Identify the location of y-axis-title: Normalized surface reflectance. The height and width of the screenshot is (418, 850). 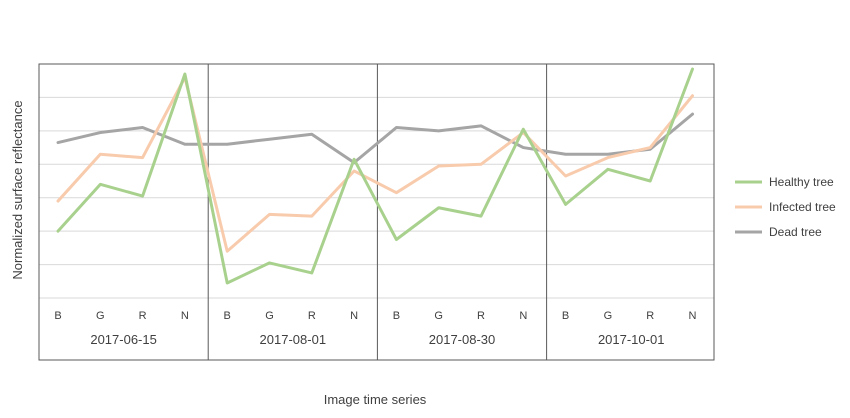
(17, 189).